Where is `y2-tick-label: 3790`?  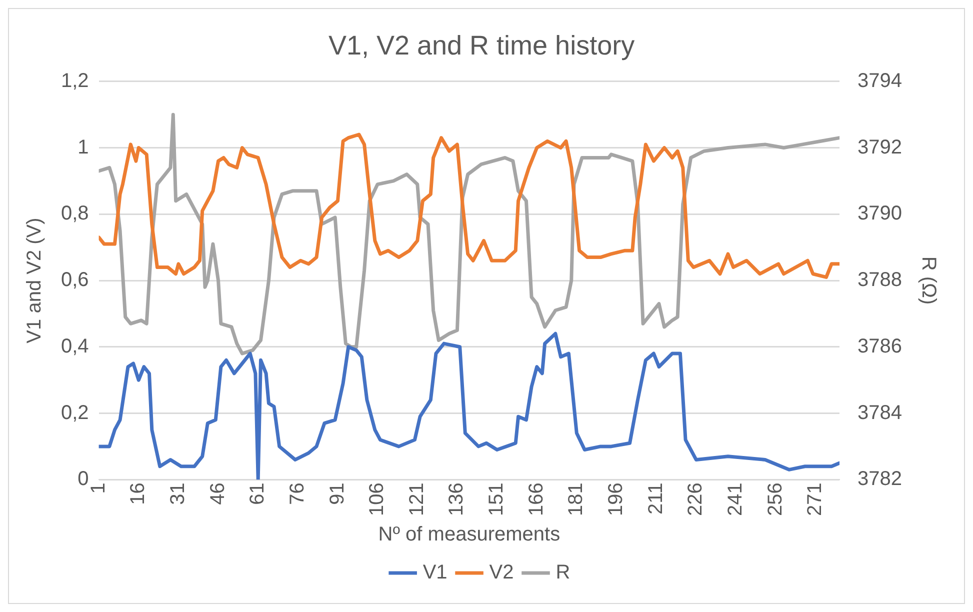 y2-tick-label: 3790 is located at coordinates (880, 213).